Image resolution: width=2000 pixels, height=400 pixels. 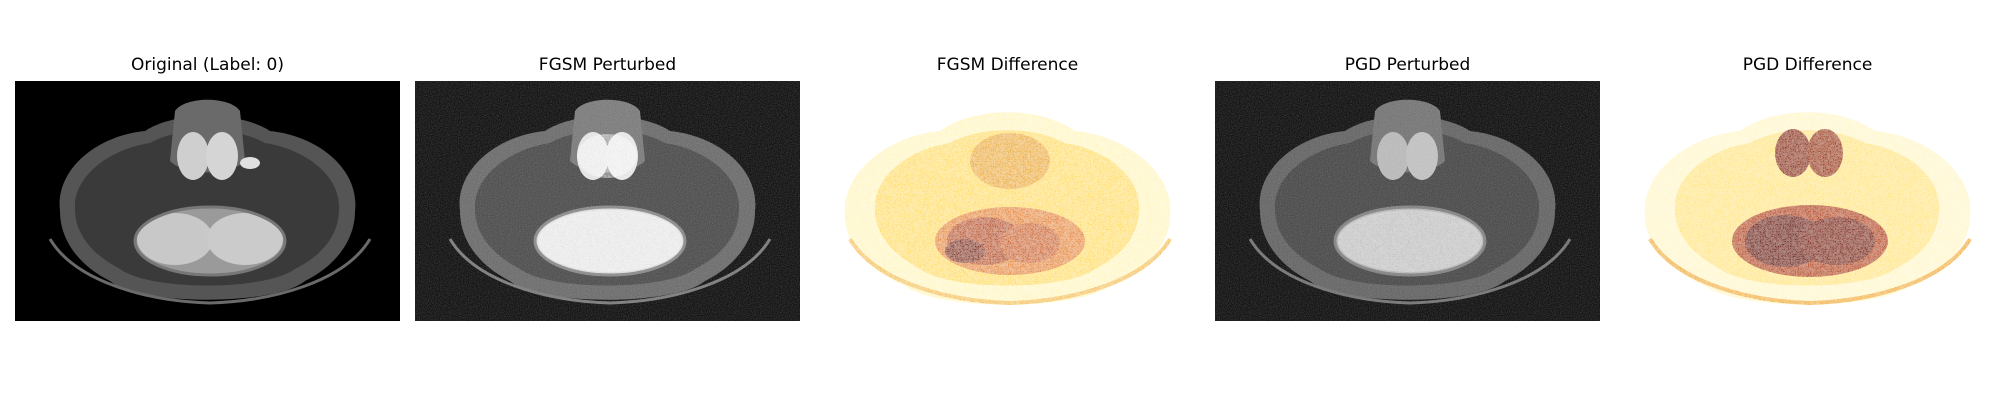 What do you see at coordinates (207, 201) in the screenshot?
I see `mri-original-image` at bounding box center [207, 201].